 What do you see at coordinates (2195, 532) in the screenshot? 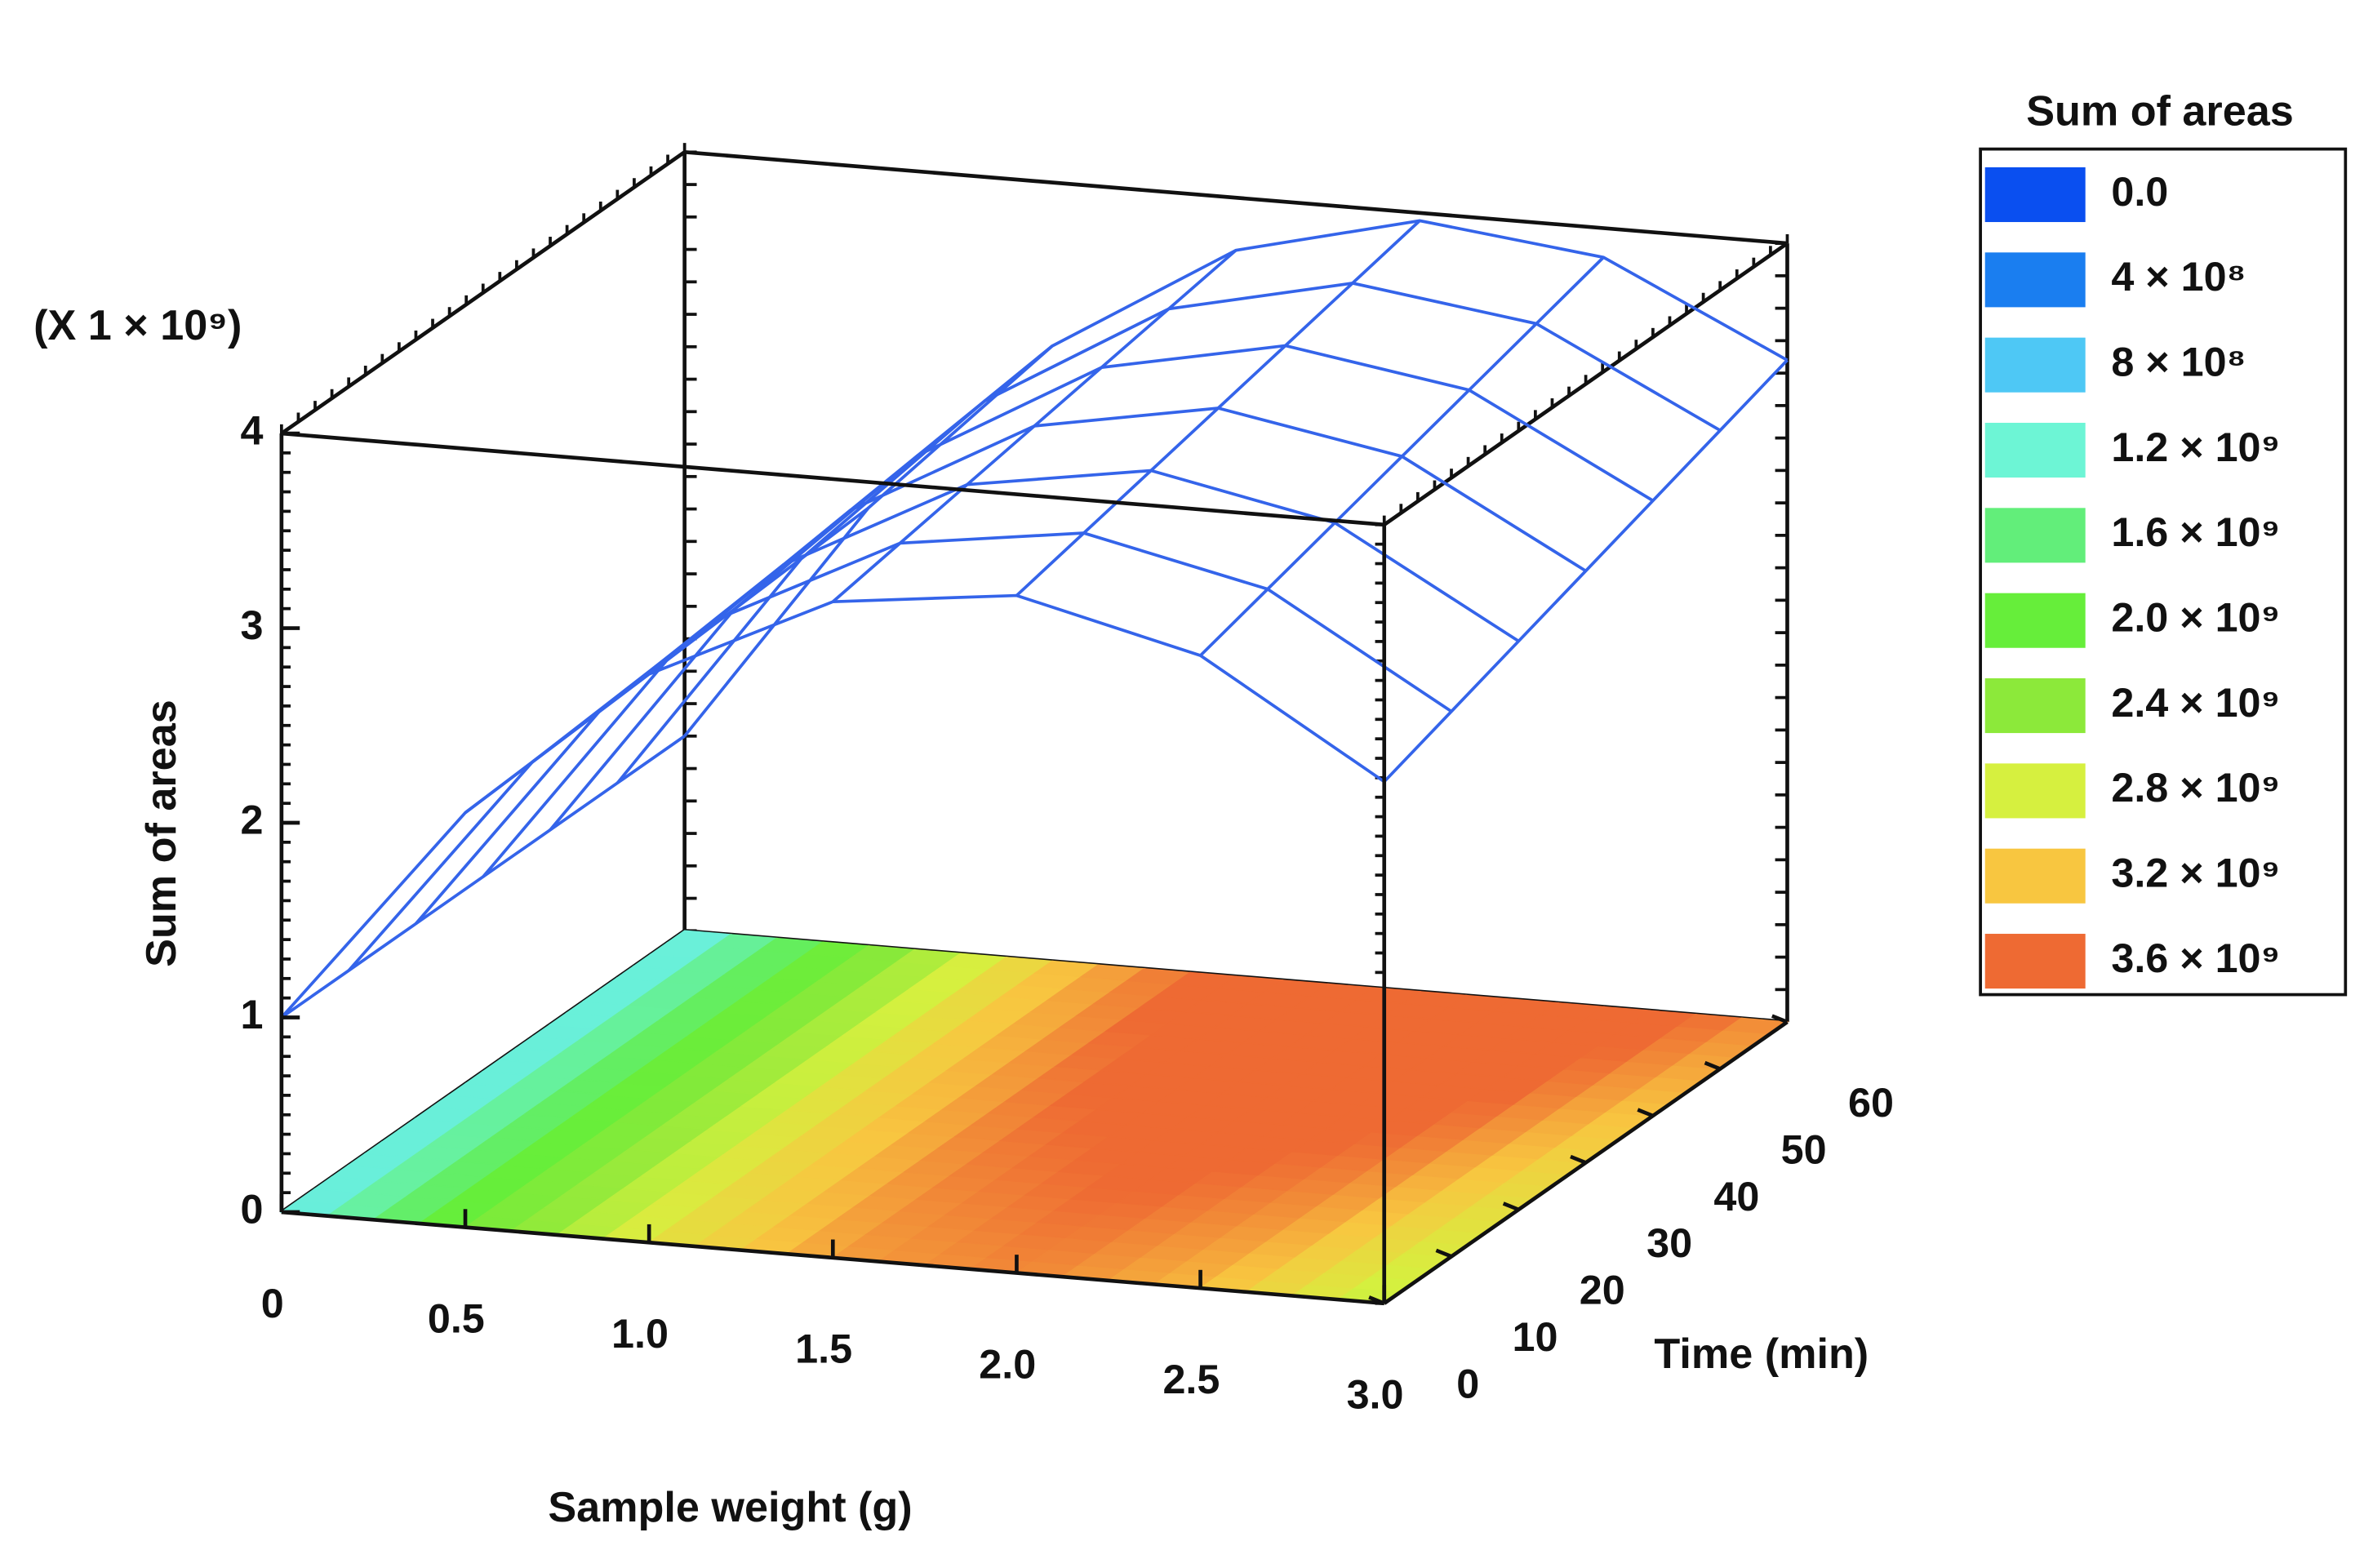
I see `legend-label: 1.6 × 10⁹` at bounding box center [2195, 532].